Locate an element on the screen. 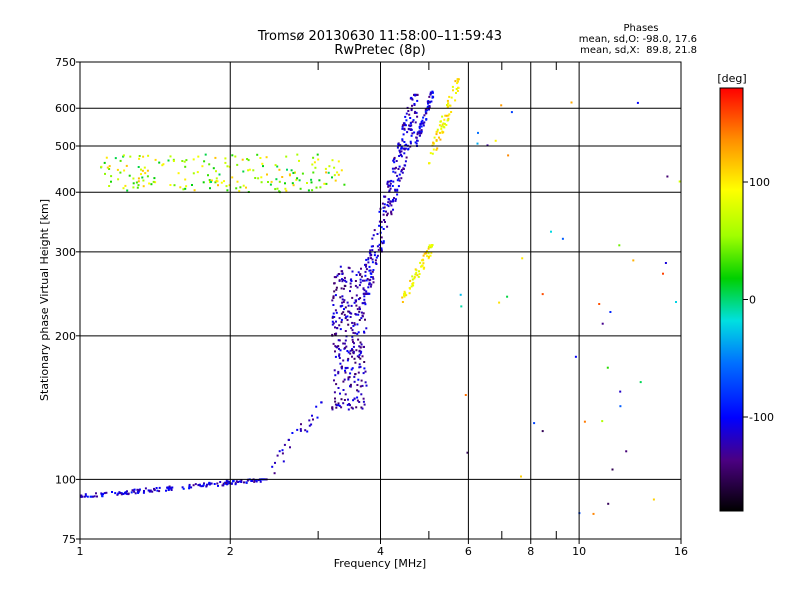 Image resolution: width=800 pixels, height=600 pixels. colorbar-tick-label: 0 is located at coordinates (752, 300).